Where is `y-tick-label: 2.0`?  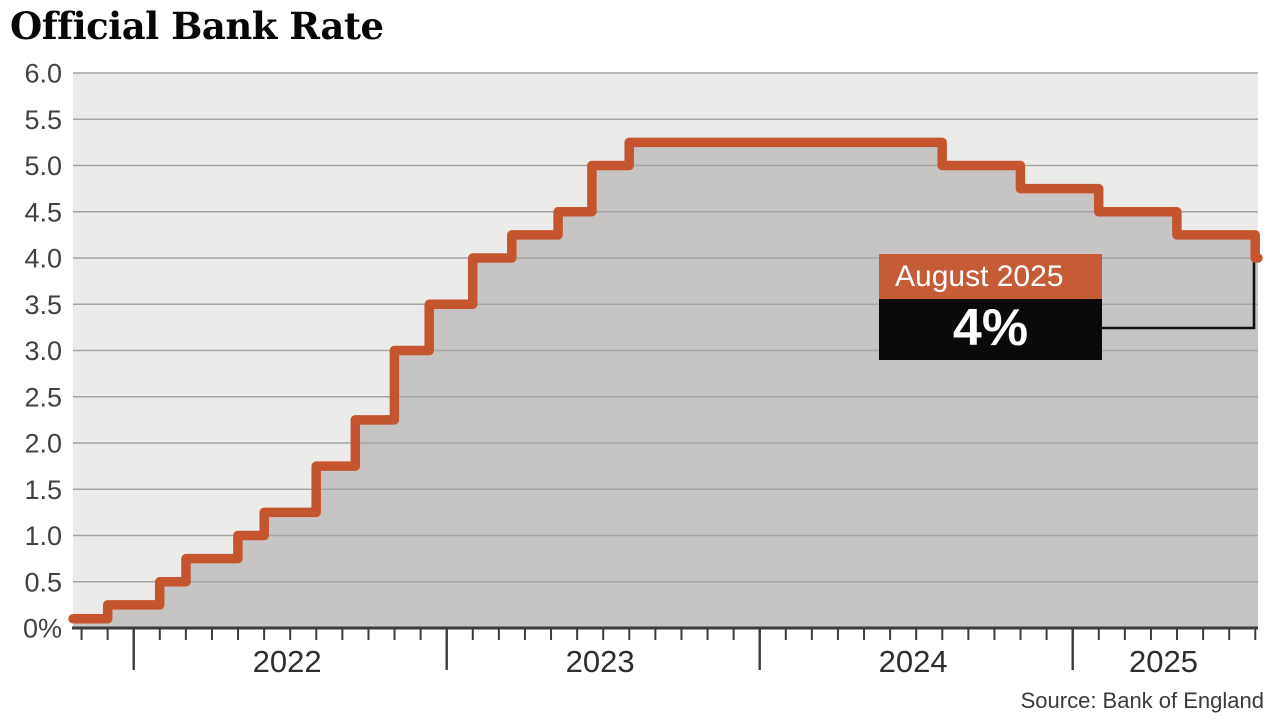 y-tick-label: 2.0 is located at coordinates (43, 444).